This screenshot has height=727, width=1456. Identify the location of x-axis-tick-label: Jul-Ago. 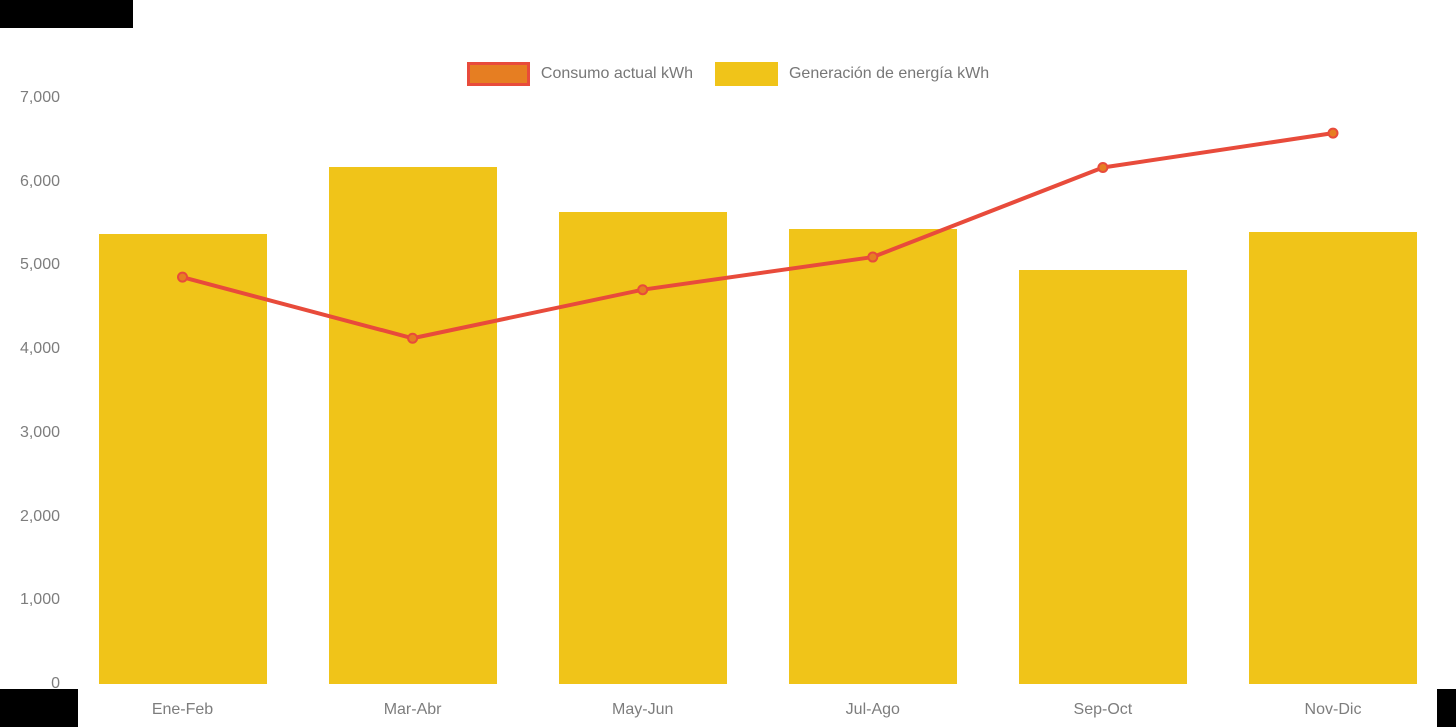
(872, 709).